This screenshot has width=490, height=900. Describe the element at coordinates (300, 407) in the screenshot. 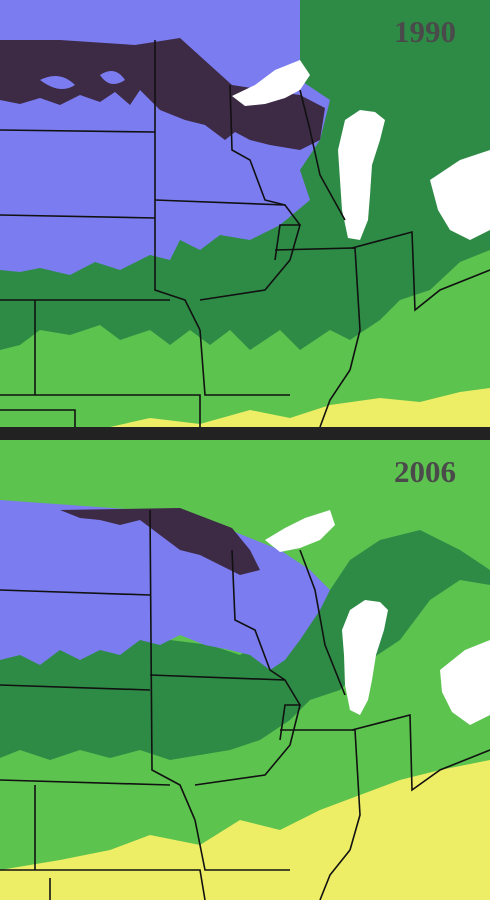

I see `zone-7-region` at that location.